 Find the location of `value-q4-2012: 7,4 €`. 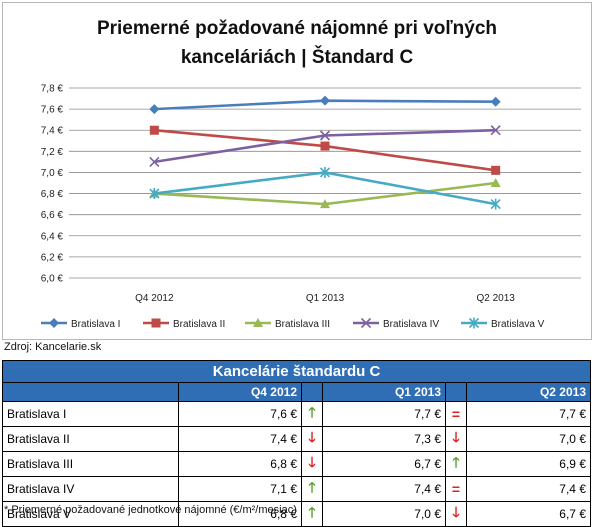

value-q4-2012: 7,4 € is located at coordinates (240, 439).